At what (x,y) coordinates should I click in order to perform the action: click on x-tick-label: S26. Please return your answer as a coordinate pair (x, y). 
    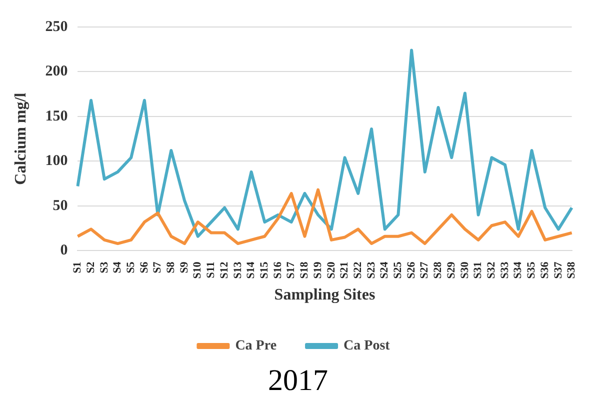
    Looking at the image, I should click on (411, 270).